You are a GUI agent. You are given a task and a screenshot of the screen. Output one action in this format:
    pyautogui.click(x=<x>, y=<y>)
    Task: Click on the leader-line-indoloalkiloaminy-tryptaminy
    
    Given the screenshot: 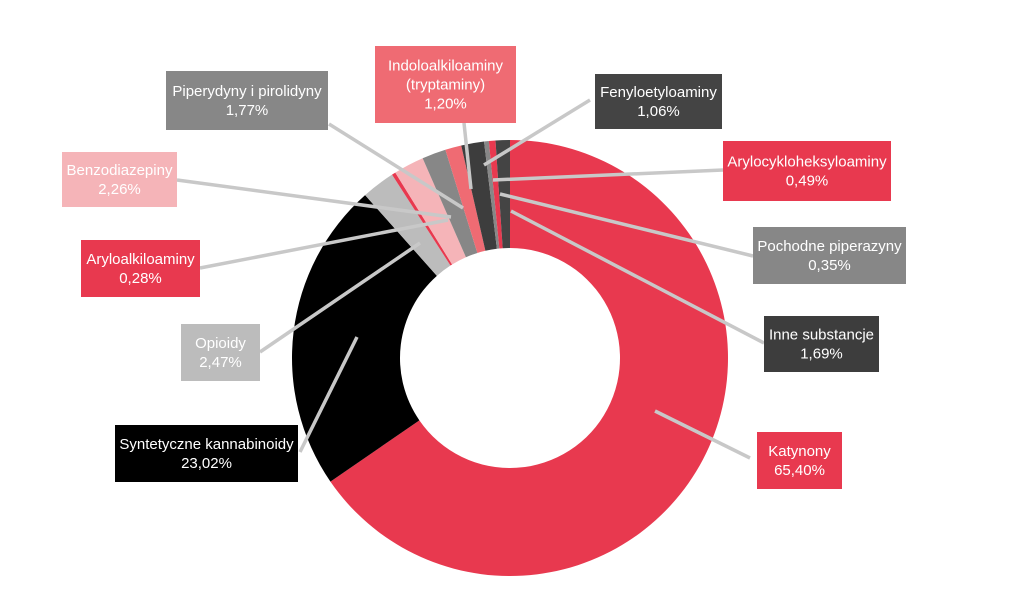 What is the action you would take?
    pyautogui.click(x=467, y=156)
    